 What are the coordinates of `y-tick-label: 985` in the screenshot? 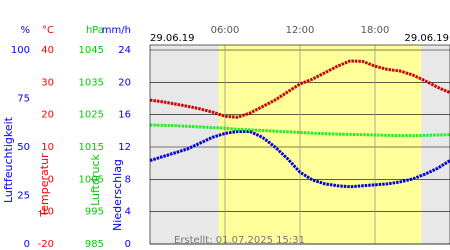 It's located at (94, 244).